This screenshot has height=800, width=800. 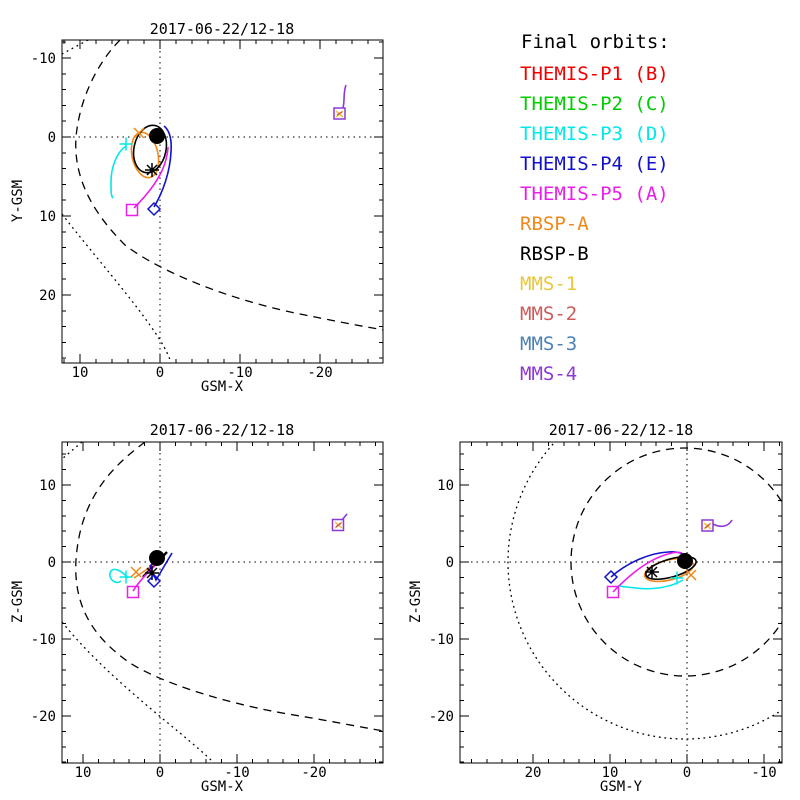 What do you see at coordinates (594, 104) in the screenshot?
I see `legend-item-themis-p2: THEMIS-P2 (C)` at bounding box center [594, 104].